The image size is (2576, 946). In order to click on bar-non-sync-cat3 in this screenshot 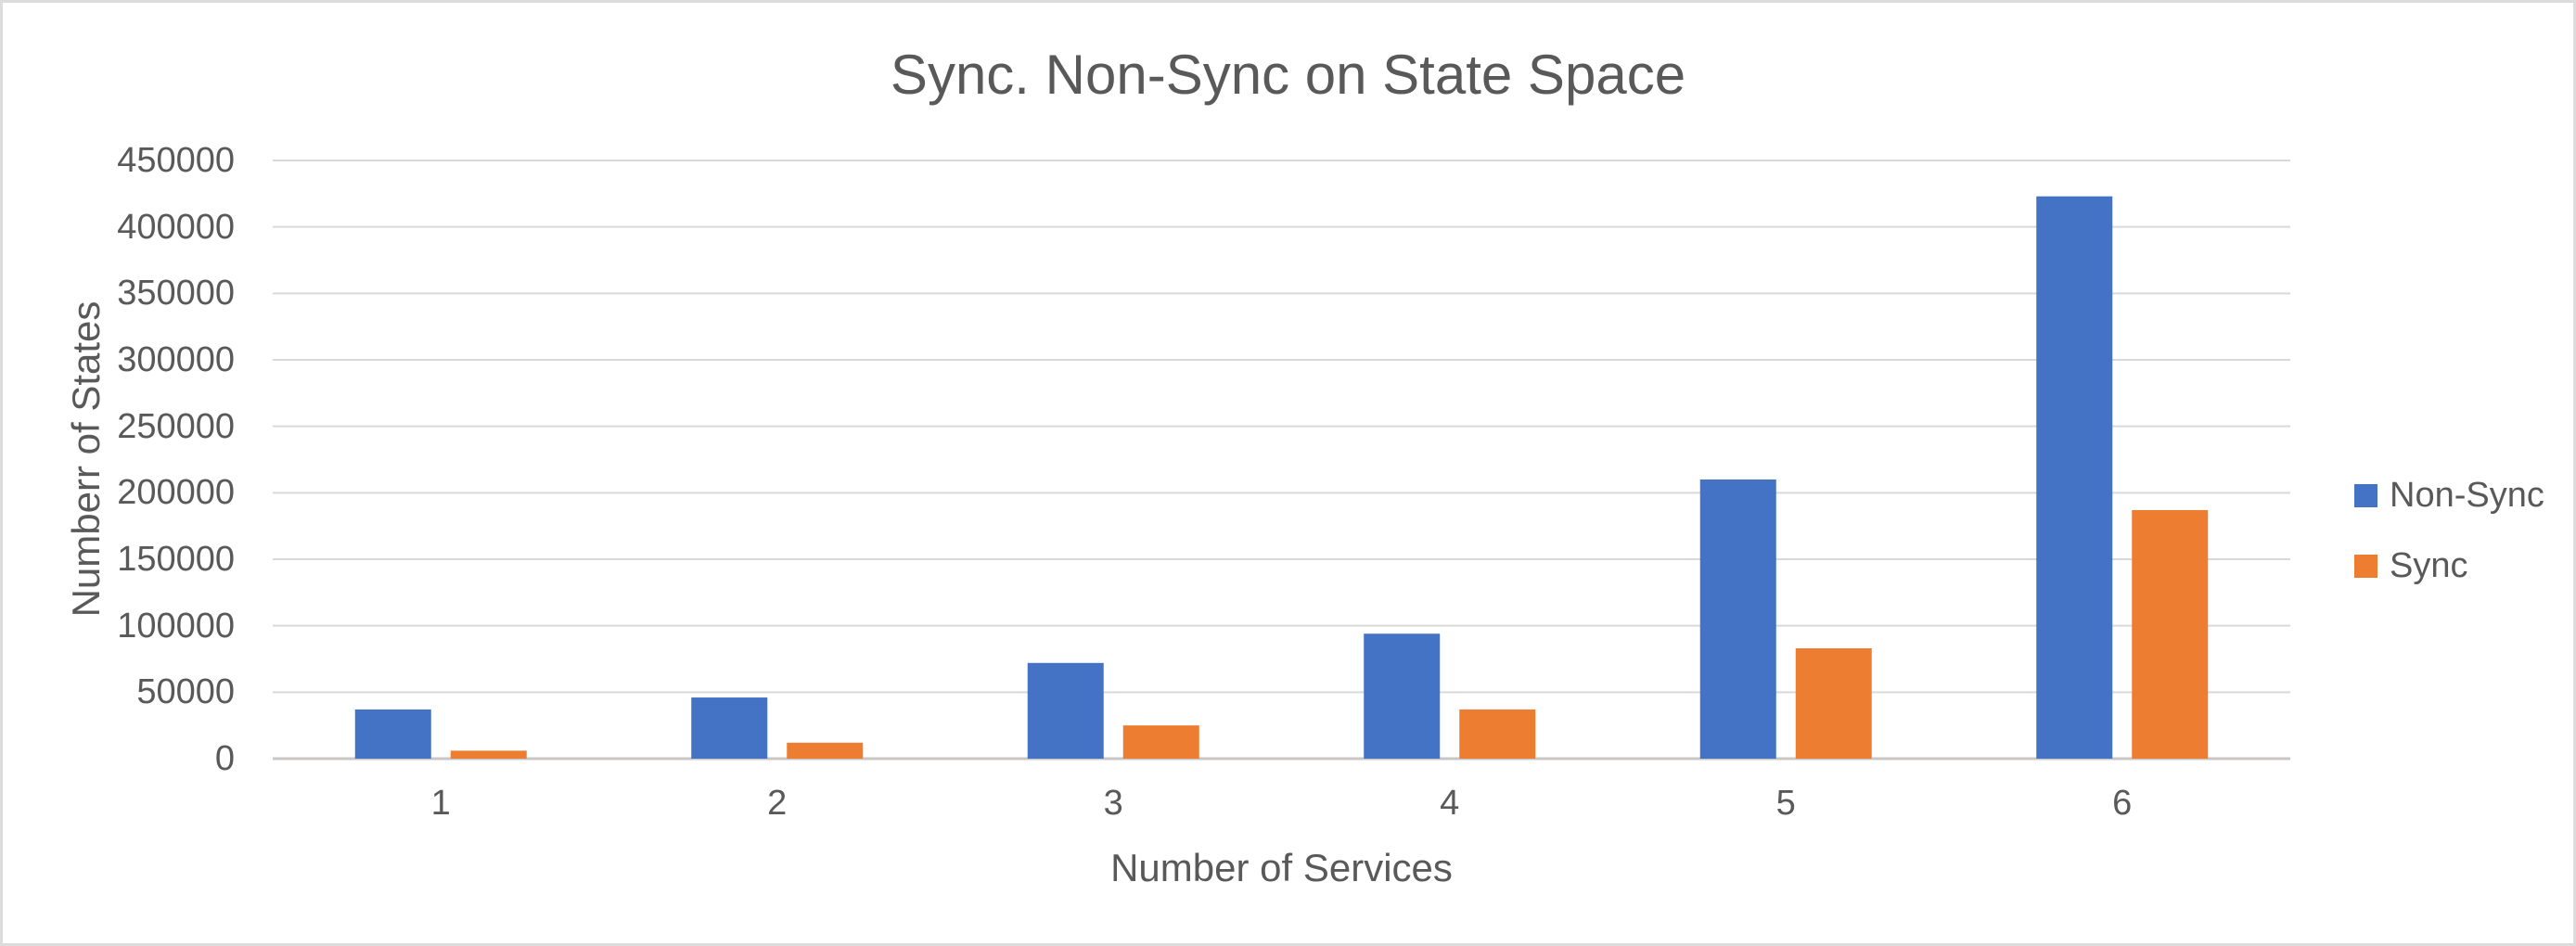, I will do `click(1065, 710)`.